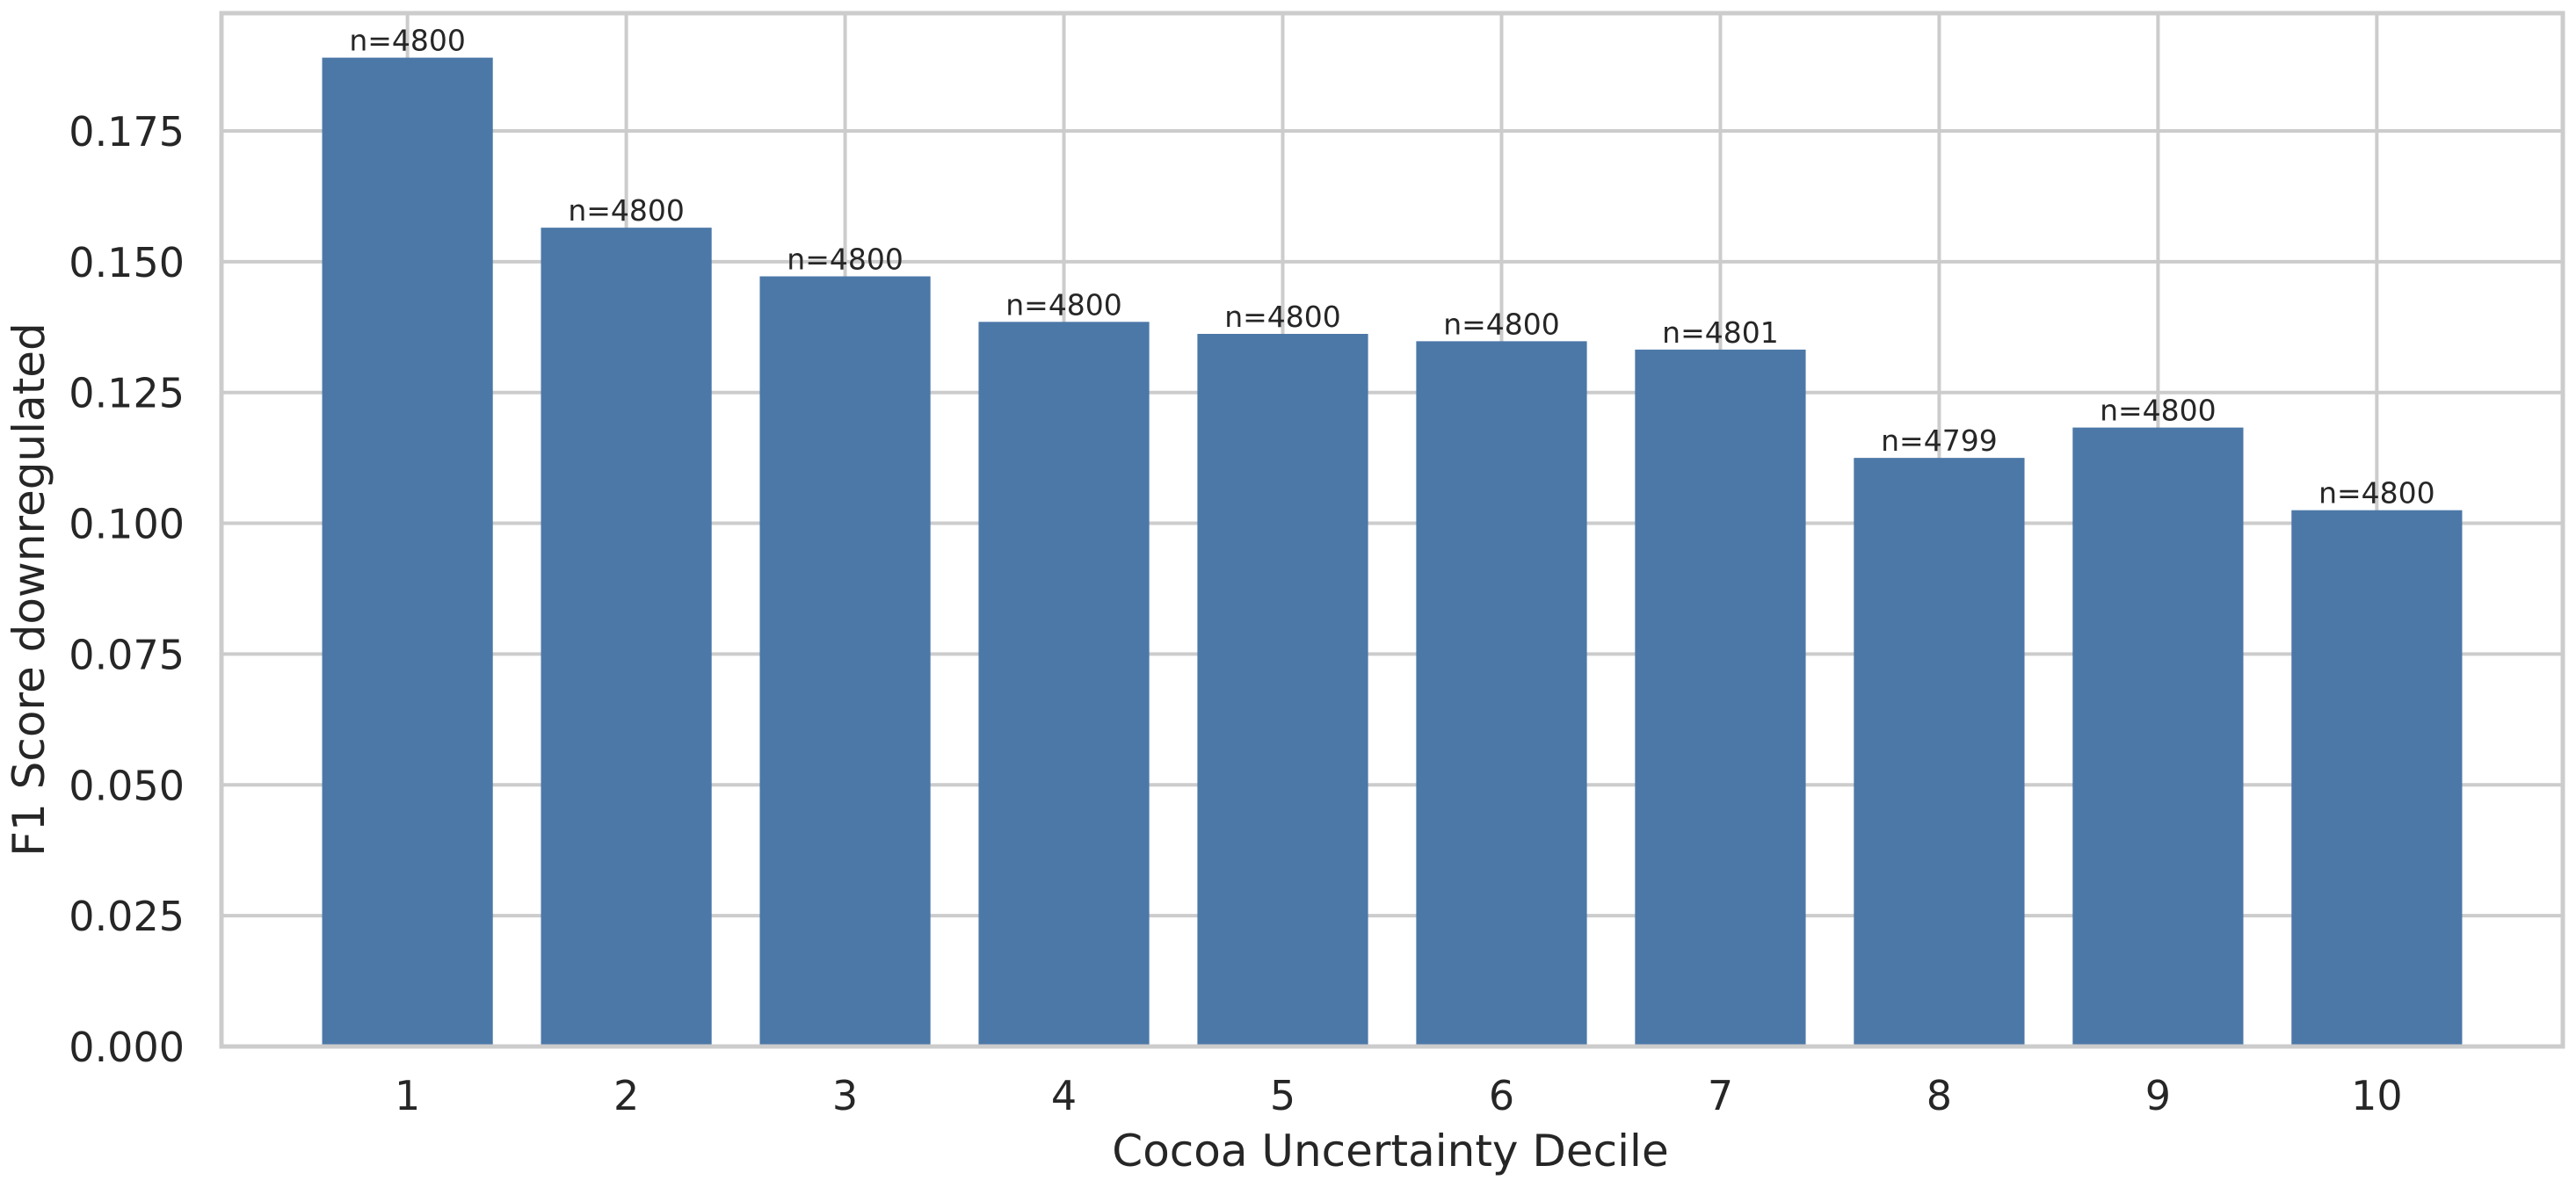  What do you see at coordinates (1720, 332) in the screenshot?
I see `bar-count-label: n=4801` at bounding box center [1720, 332].